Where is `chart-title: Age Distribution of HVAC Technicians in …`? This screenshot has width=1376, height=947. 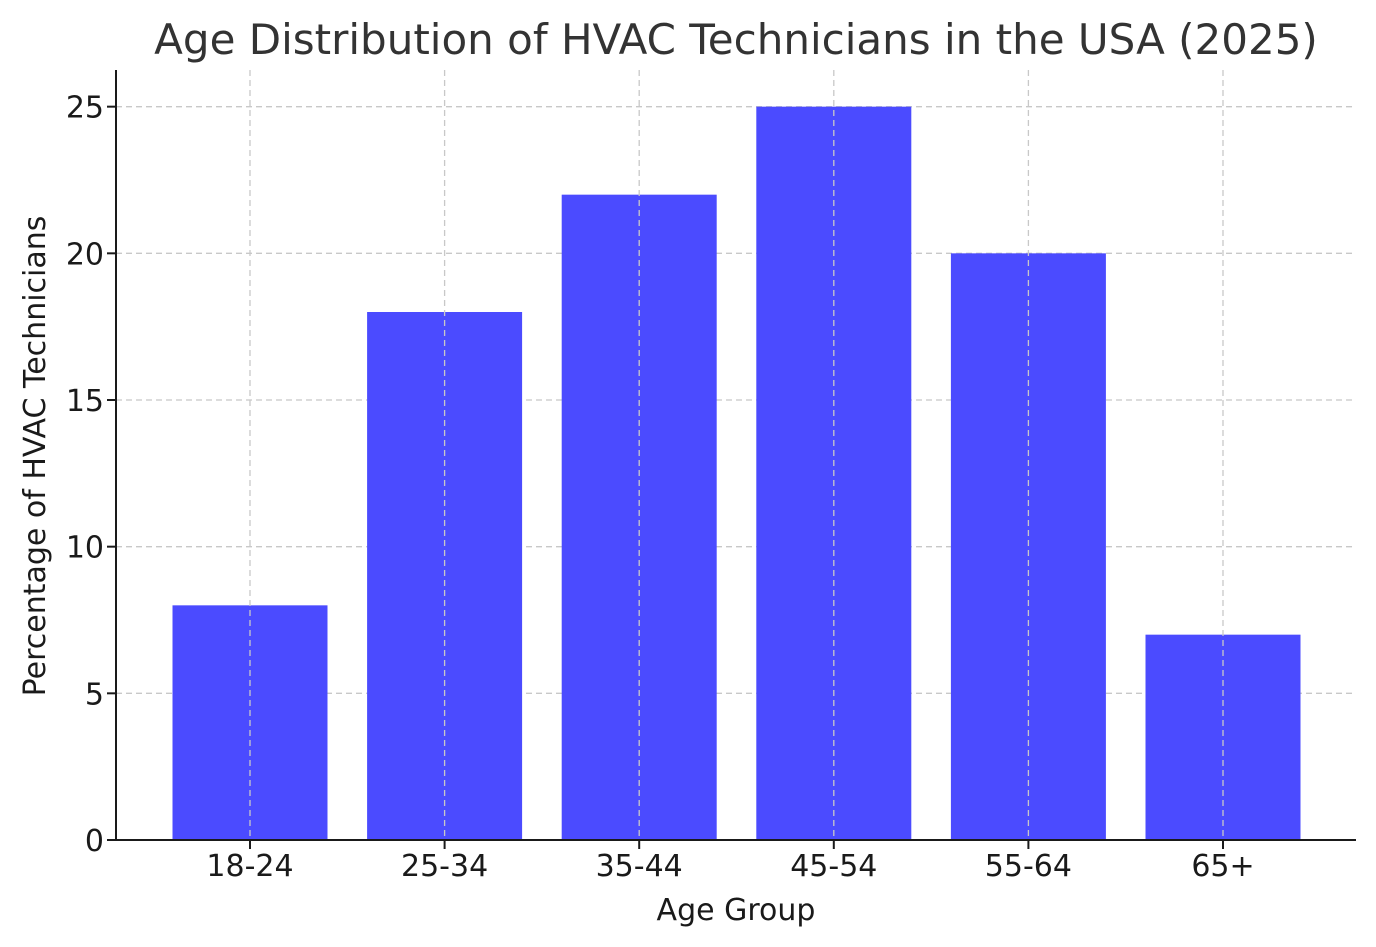 chart-title: Age Distribution of HVAC Technicians in … is located at coordinates (736, 39).